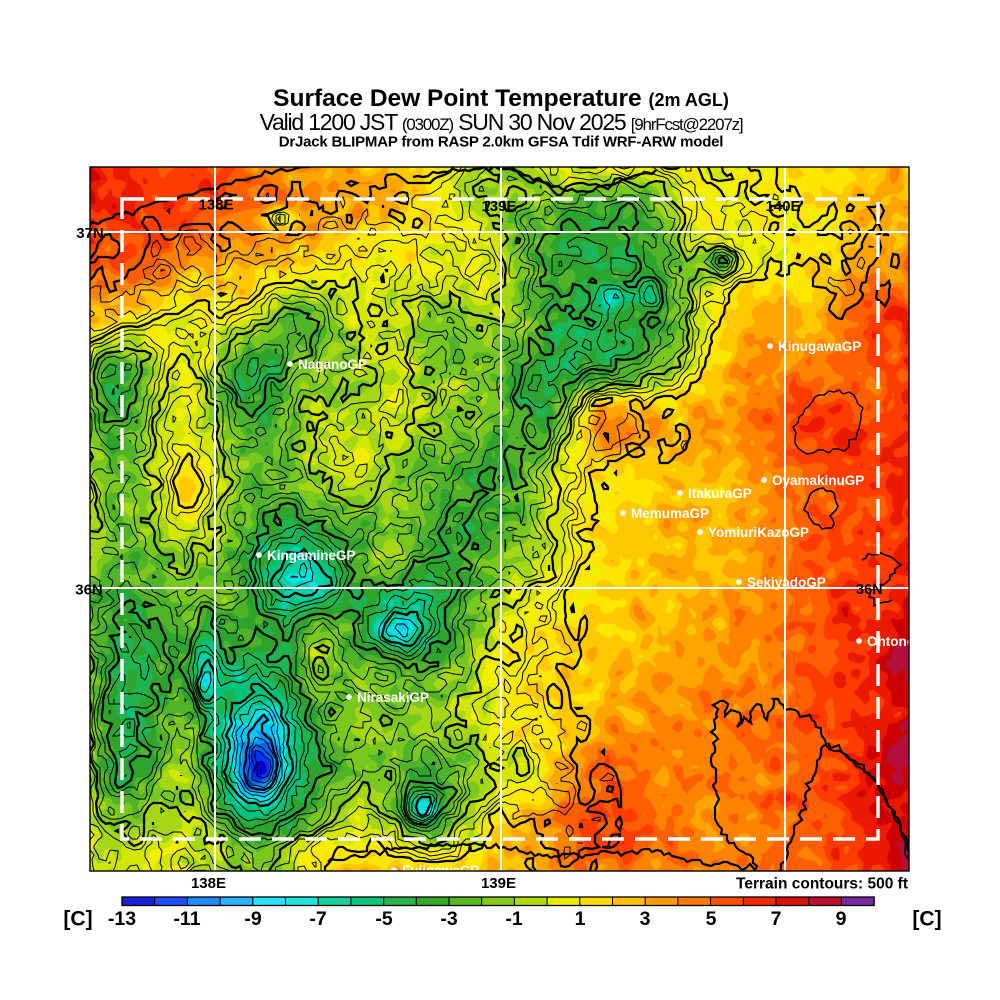 Image resolution: width=1000 pixels, height=1000 pixels. I want to click on svg-text: OhtoneGP, so click(900, 641).